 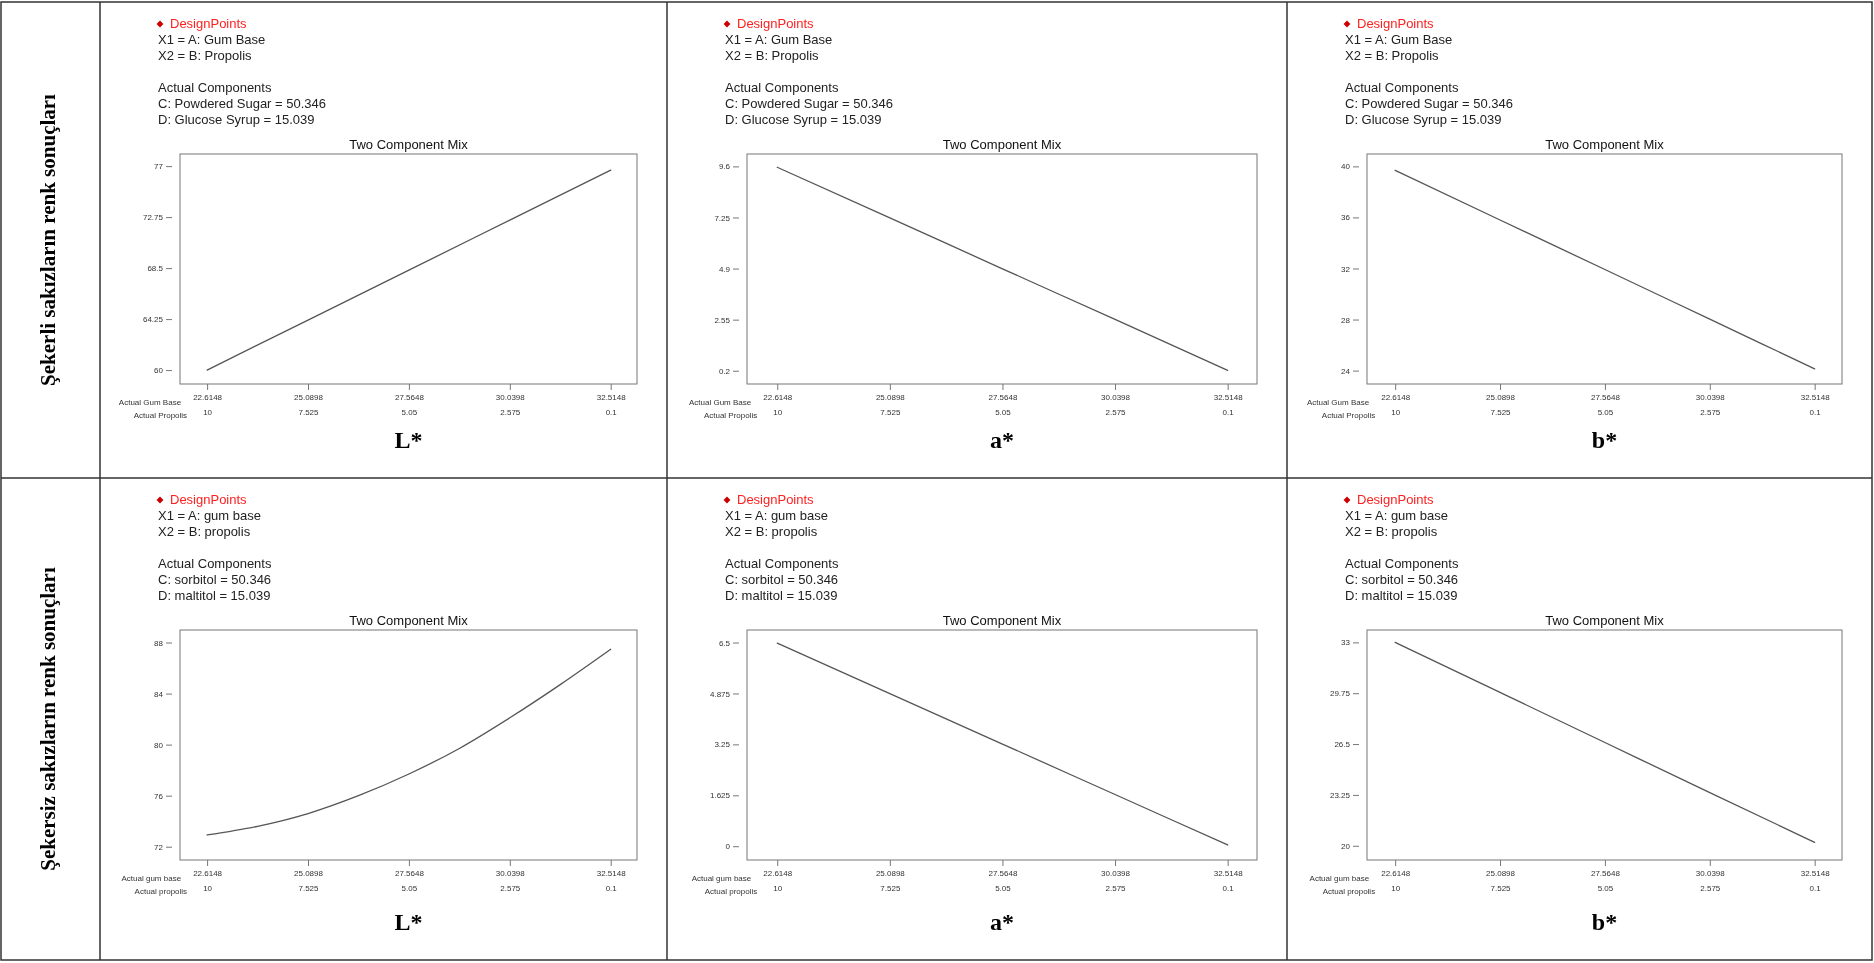 I want to click on y-tick-label: 26.5, so click(x=1342, y=745).